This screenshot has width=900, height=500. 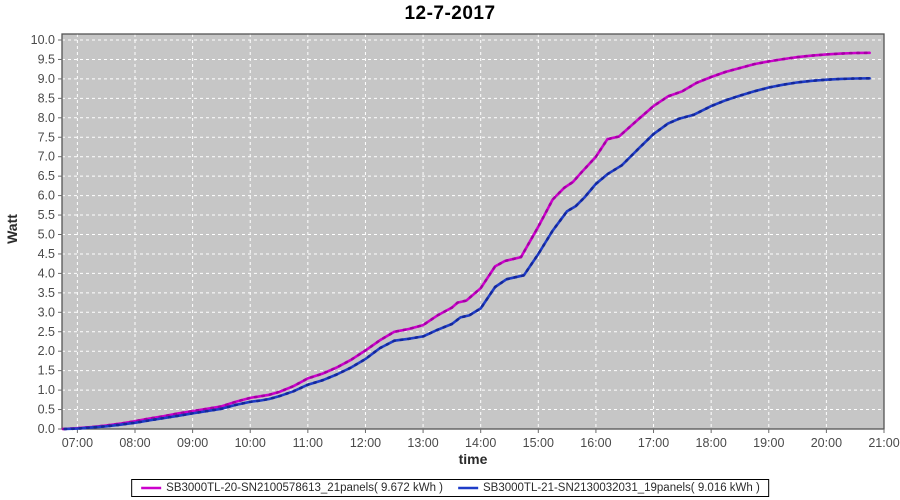 I want to click on y-tick-label: 3.5, so click(x=46, y=293).